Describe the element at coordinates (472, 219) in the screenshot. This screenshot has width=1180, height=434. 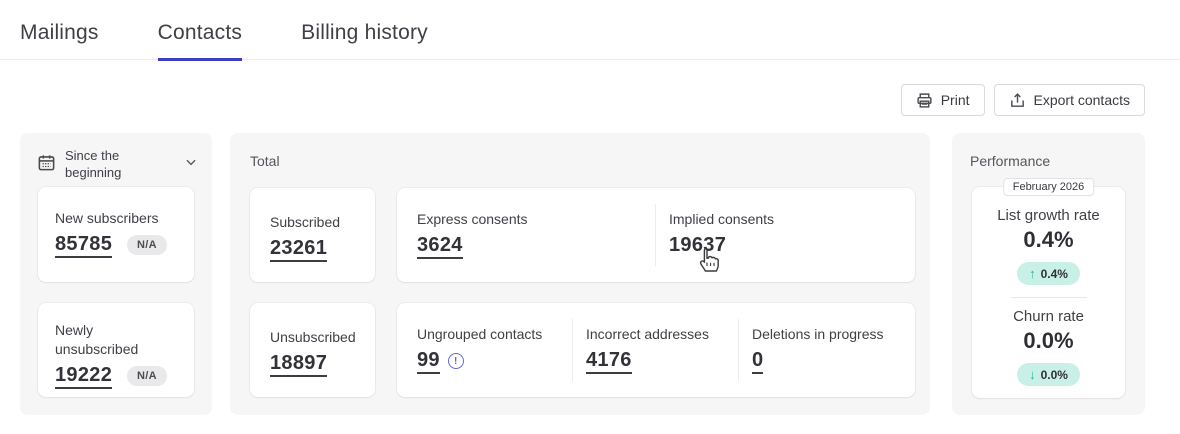
I see `express-consents-label: Express consents` at that location.